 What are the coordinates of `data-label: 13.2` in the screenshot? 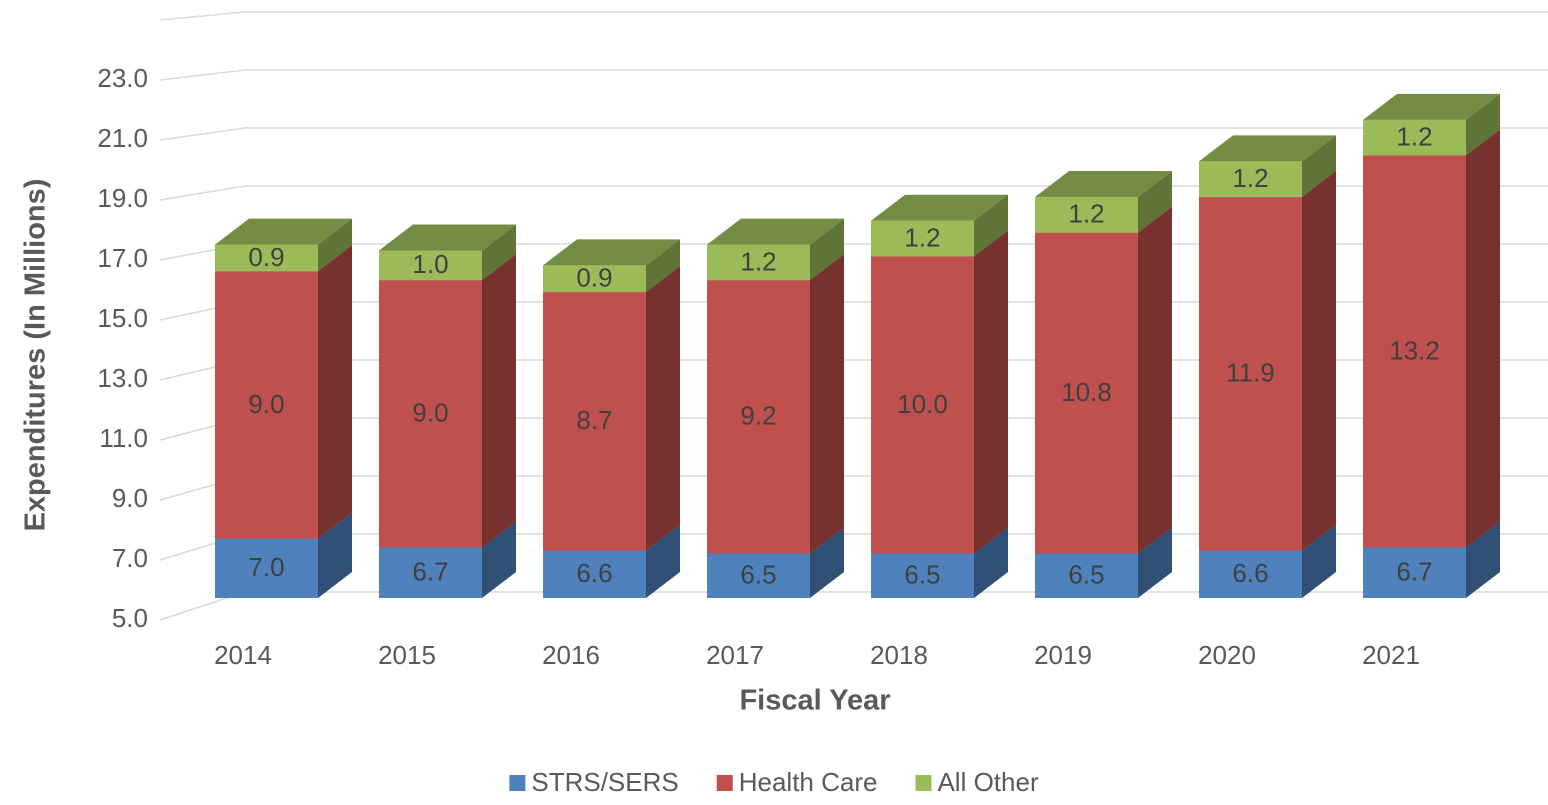 It's located at (1414, 350).